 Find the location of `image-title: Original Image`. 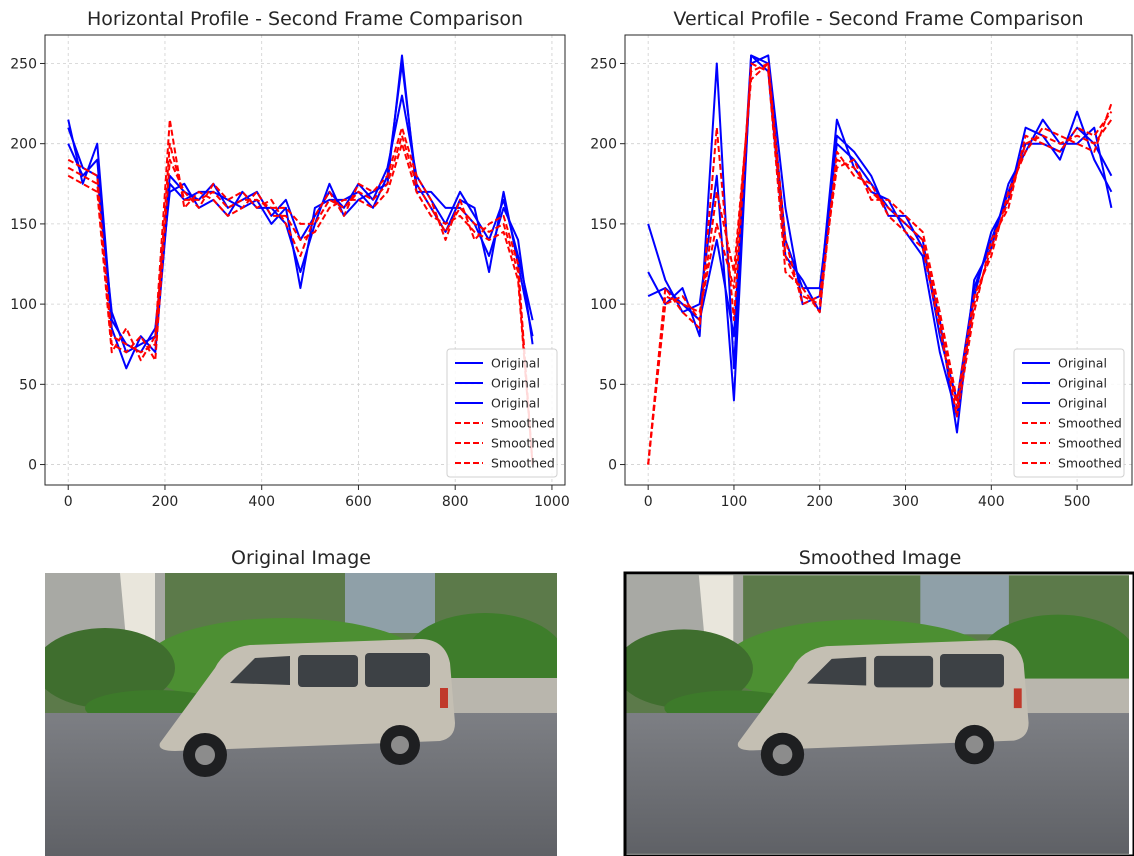

image-title: Original Image is located at coordinates (301, 558).